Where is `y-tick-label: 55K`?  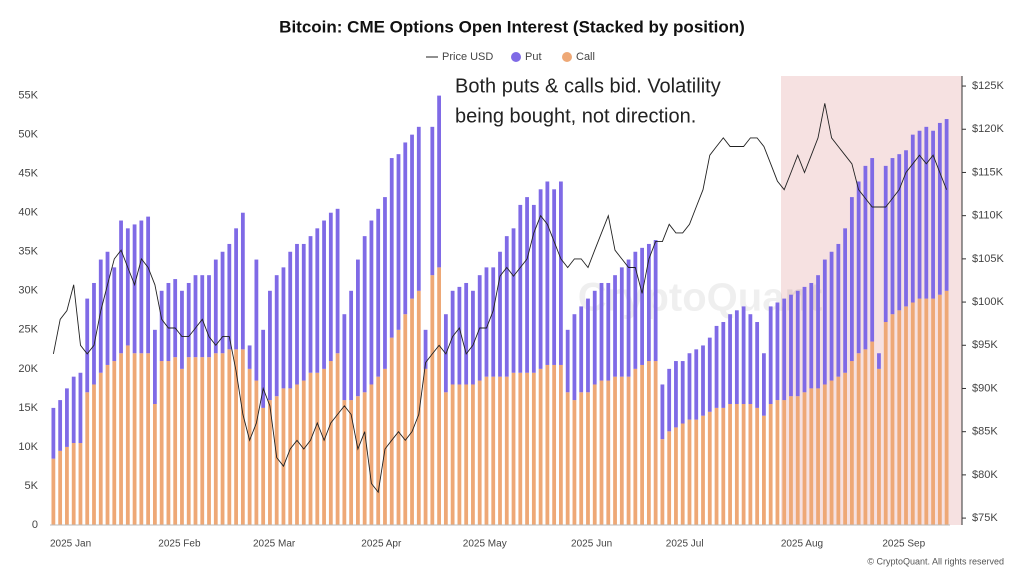
y-tick-label: 55K is located at coordinates (28, 96).